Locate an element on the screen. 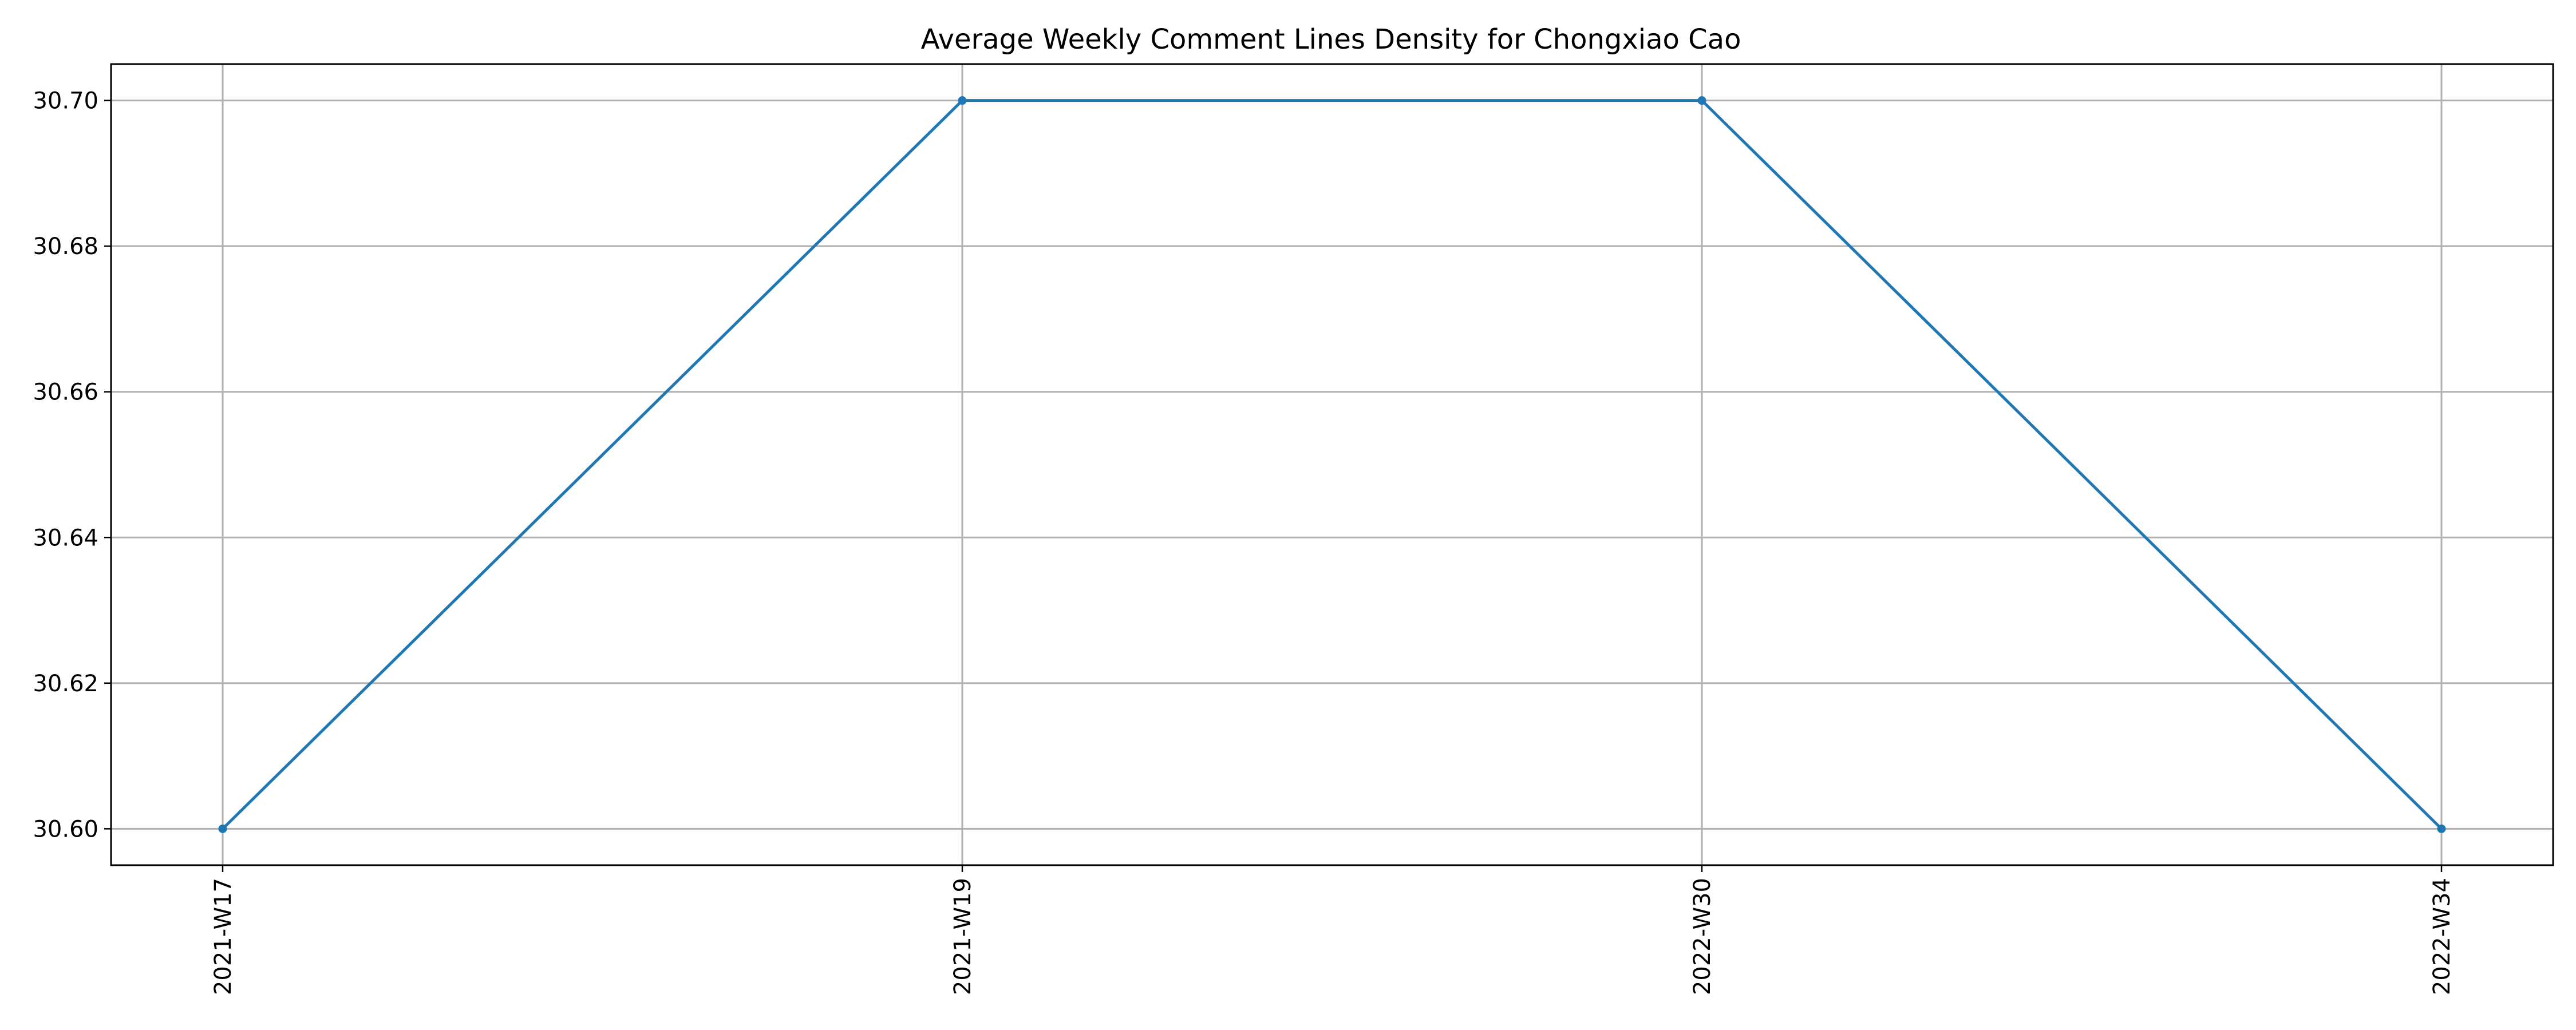  y-axis: 30.60 30.62 30.64 30.66 30.68 30.70 is located at coordinates (72, 465).